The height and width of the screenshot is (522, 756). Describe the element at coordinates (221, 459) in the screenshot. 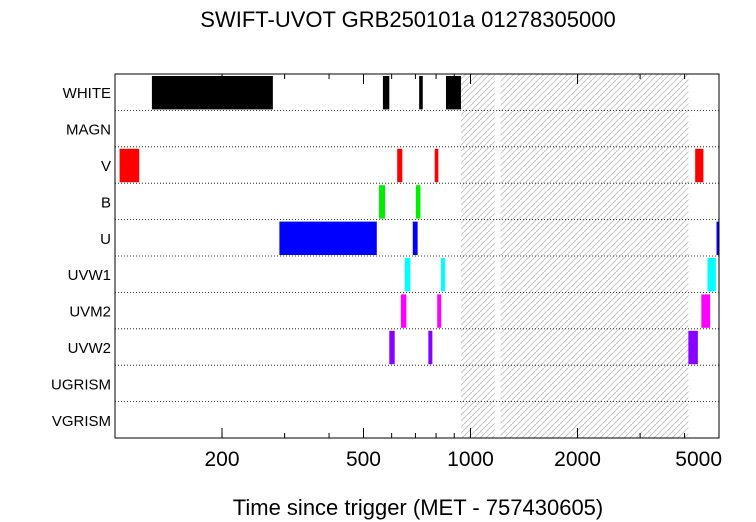

I see `x-tick-label: 200` at that location.